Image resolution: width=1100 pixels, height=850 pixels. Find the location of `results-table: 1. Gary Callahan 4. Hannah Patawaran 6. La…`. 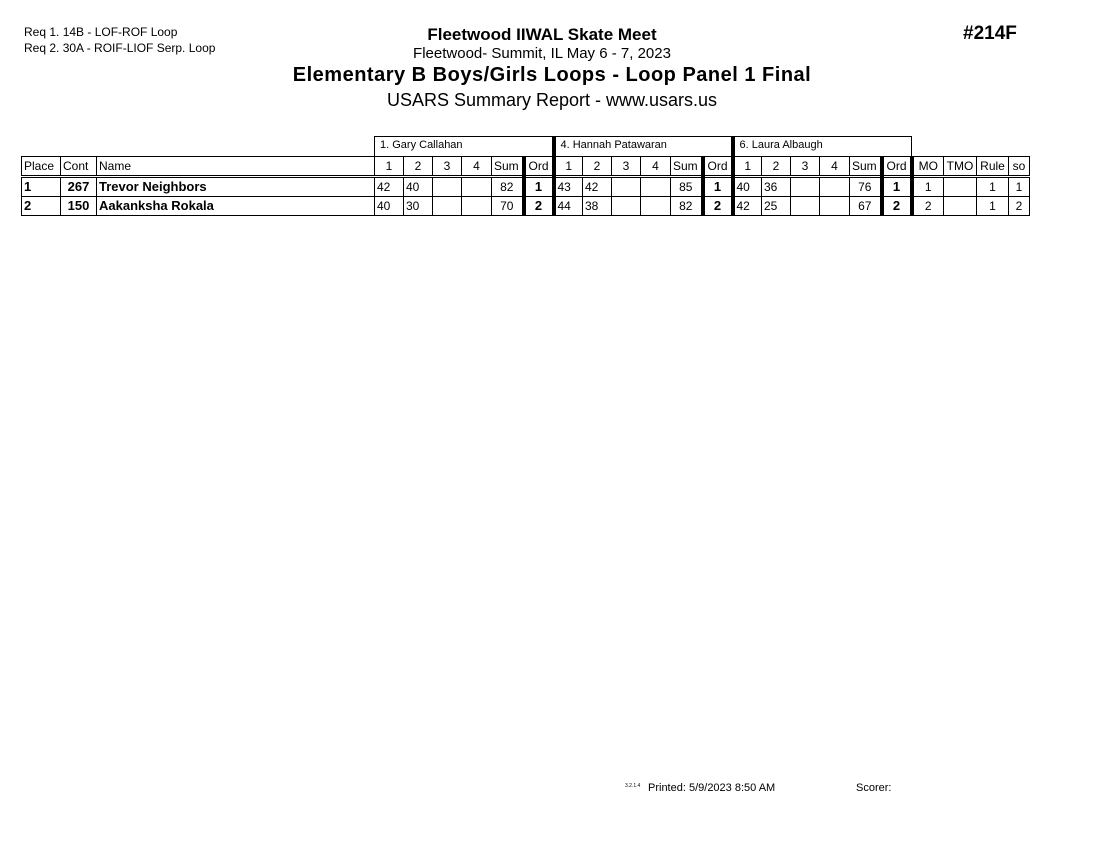

results-table: 1. Gary Callahan 4. Hannah Patawaran 6. La… is located at coordinates (525, 176).